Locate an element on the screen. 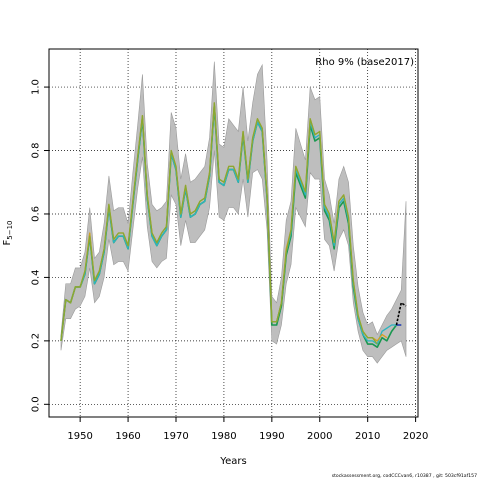 Image resolution: width=480 pixels, height=480 pixels. x-tick-label: 2000 is located at coordinates (319, 436).